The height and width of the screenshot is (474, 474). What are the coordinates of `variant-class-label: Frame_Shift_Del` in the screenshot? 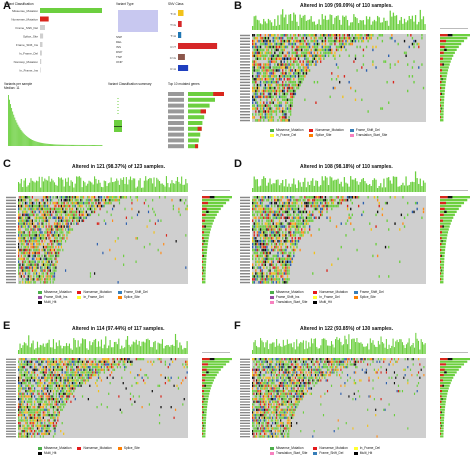 It's located at (26, 28).